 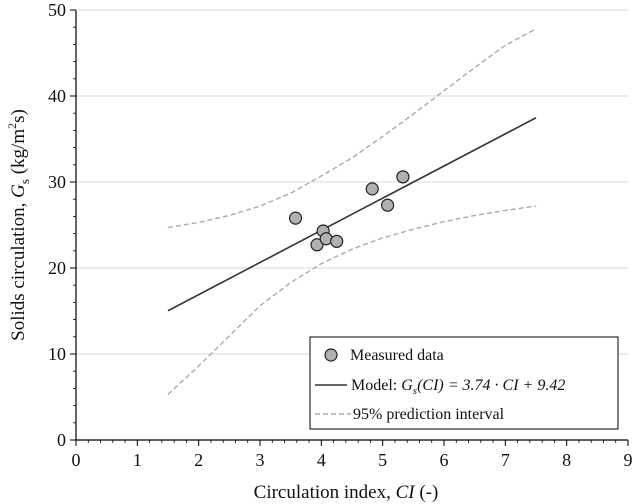 What do you see at coordinates (57, 182) in the screenshot?
I see `y-tick-label-30: 30` at bounding box center [57, 182].